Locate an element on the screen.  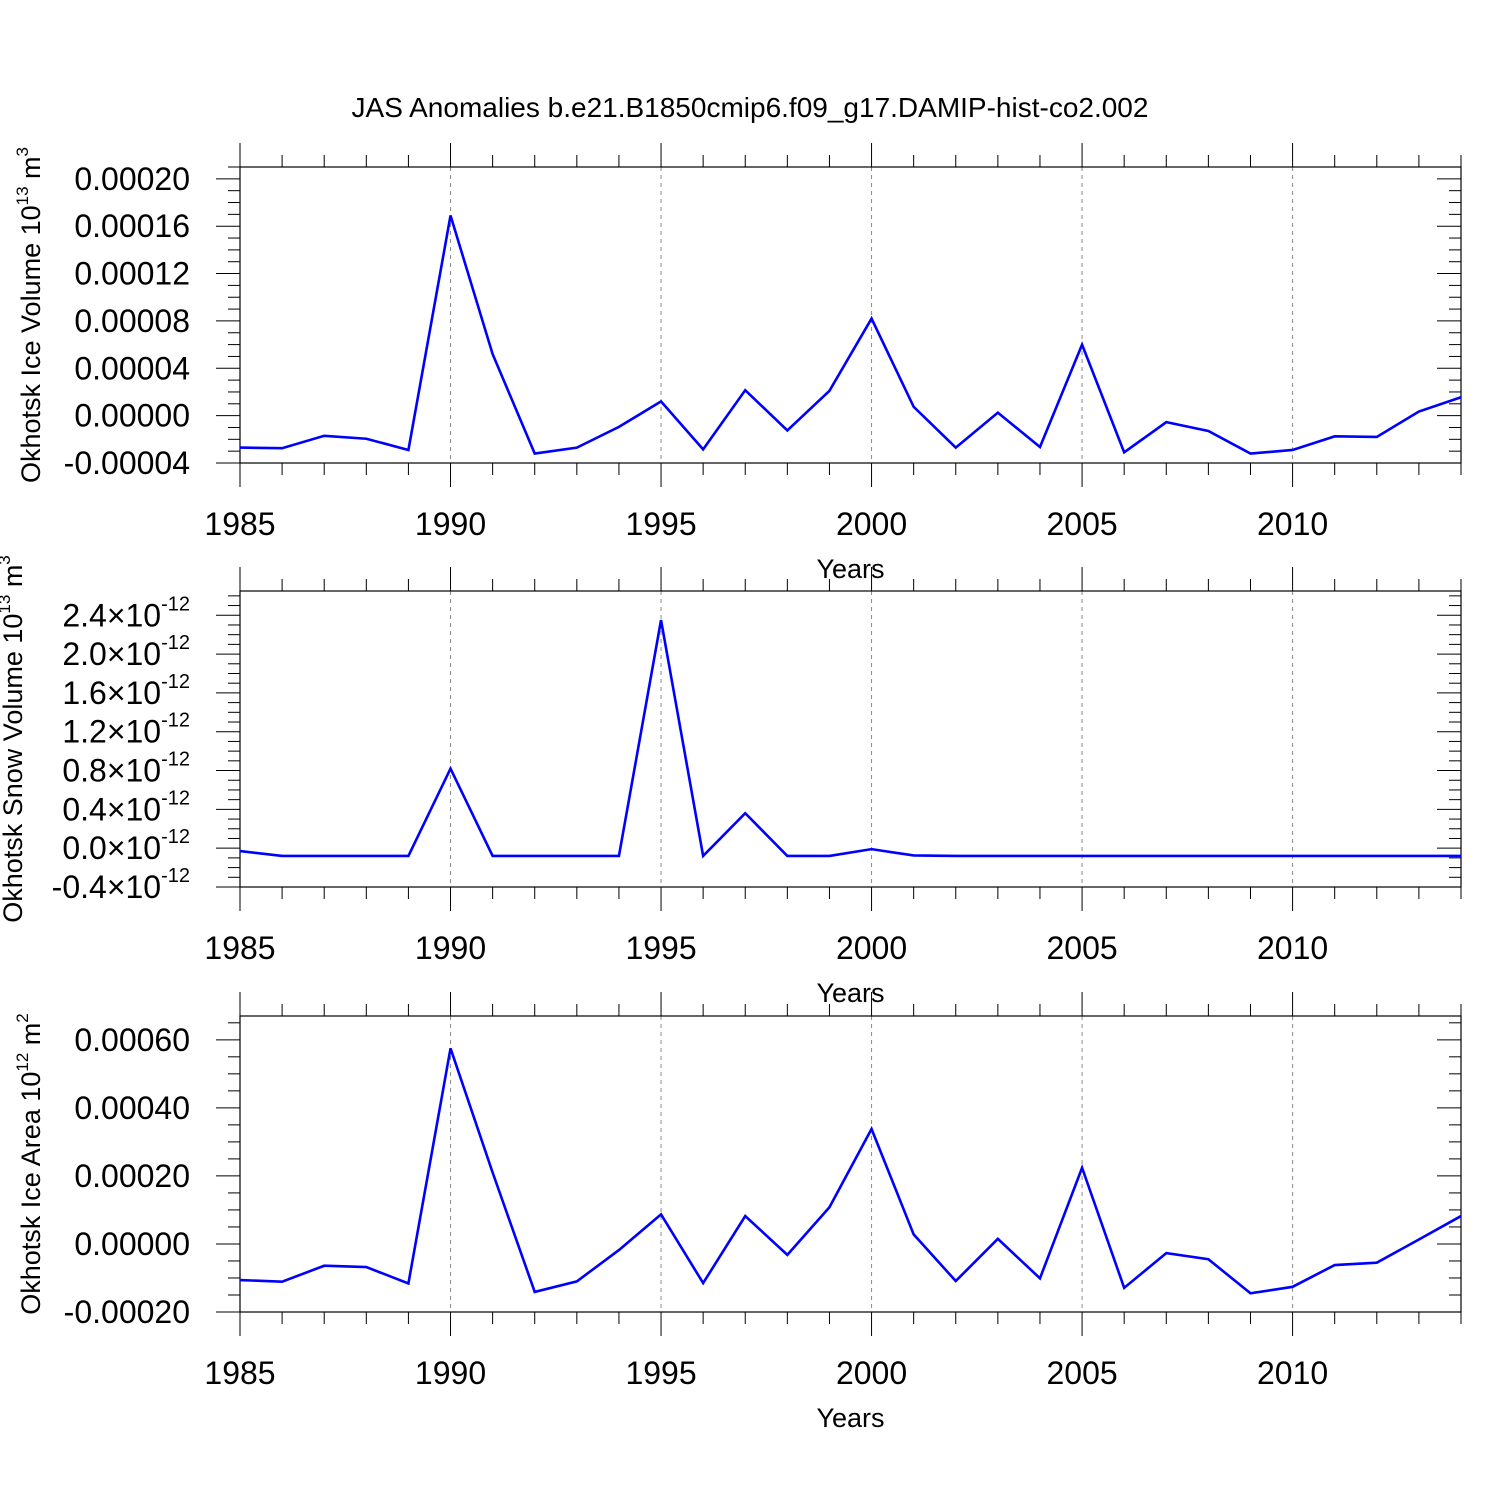
y-tick-label: -0.4×10⁻¹² is located at coordinates (121, 885).